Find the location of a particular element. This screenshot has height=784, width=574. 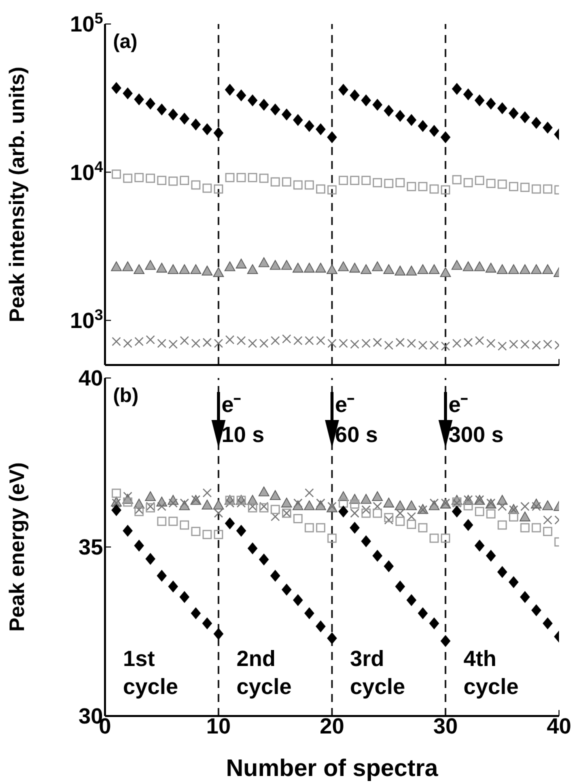

x-tick-label: 20 is located at coordinates (332, 726).